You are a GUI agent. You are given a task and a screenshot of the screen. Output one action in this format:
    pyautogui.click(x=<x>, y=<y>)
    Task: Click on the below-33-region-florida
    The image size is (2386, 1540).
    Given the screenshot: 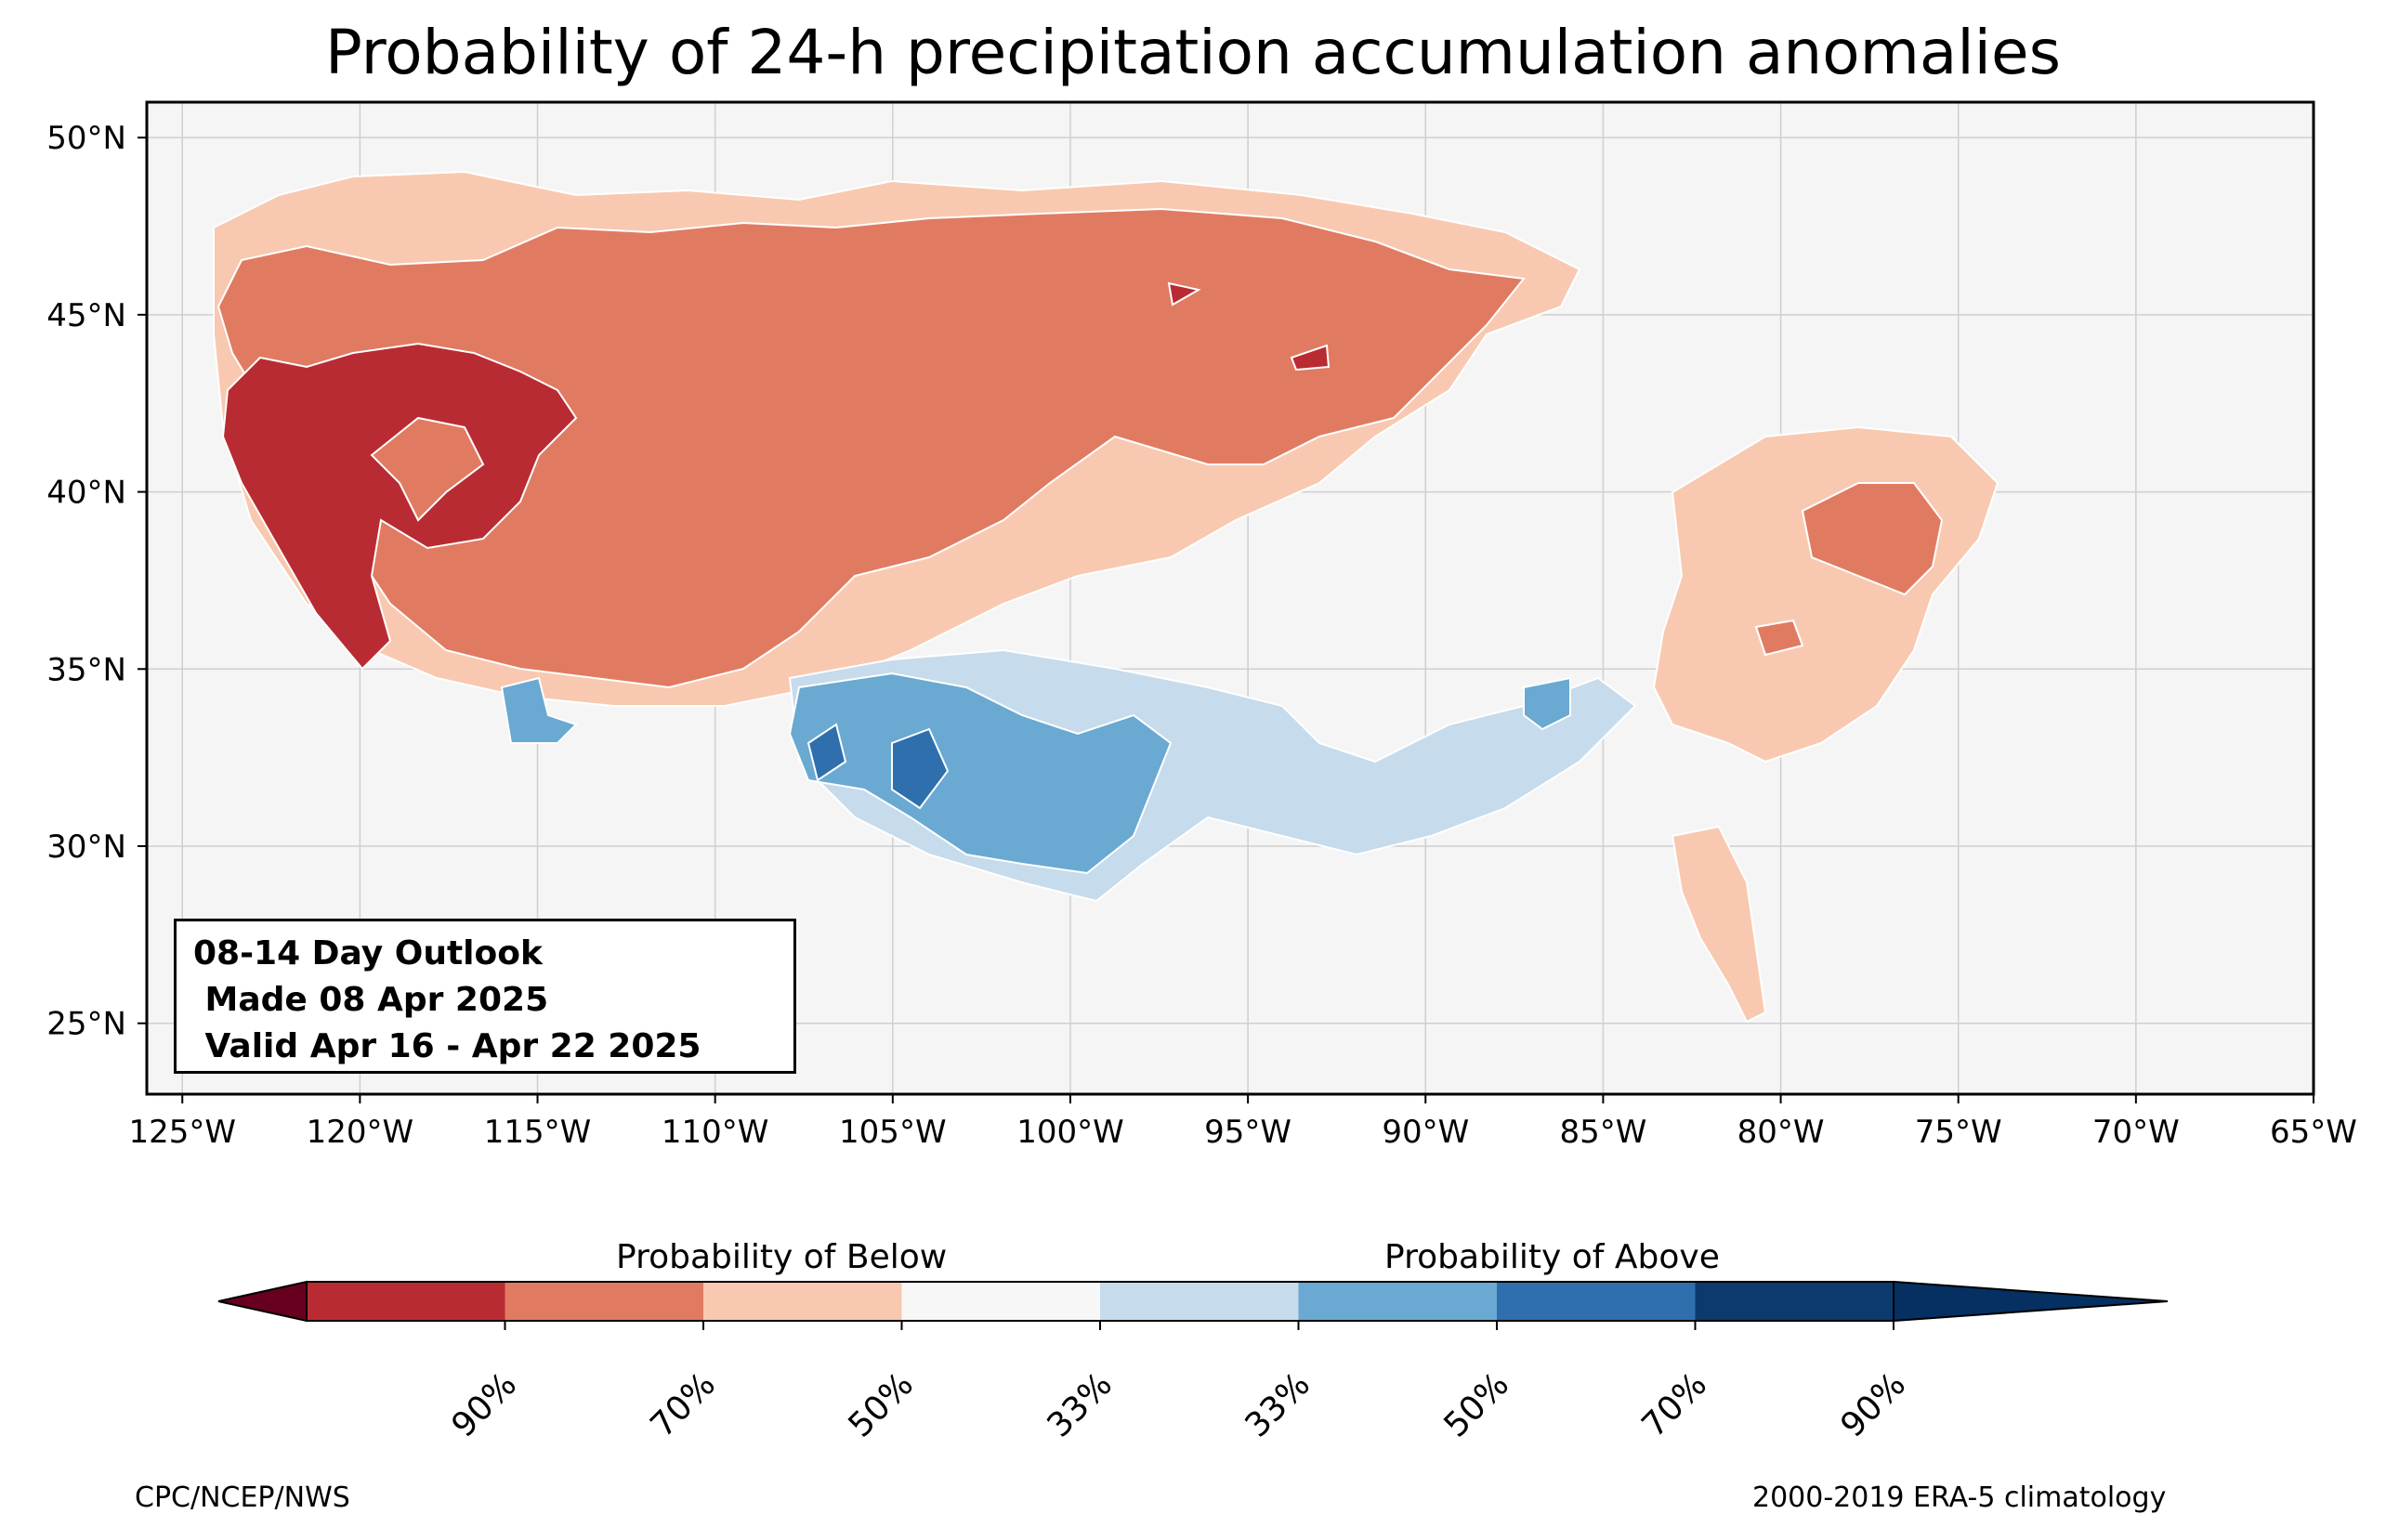 What is the action you would take?
    pyautogui.click(x=1719, y=924)
    